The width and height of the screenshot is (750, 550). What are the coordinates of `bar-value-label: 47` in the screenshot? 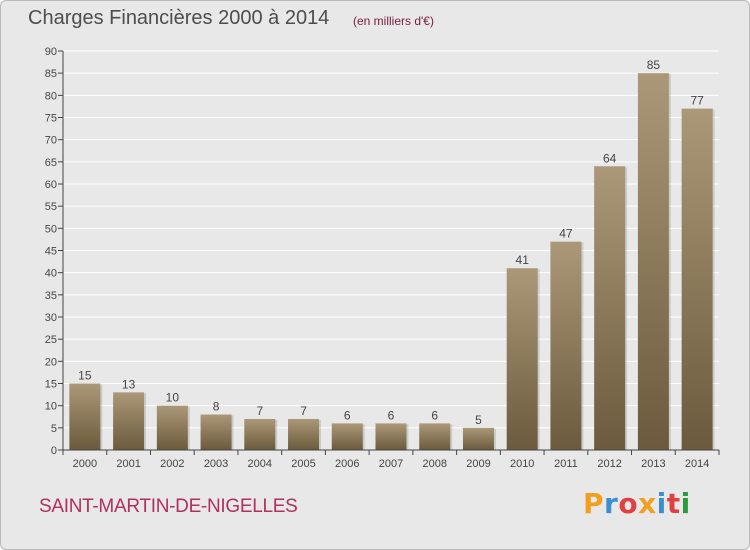 It's located at (566, 234).